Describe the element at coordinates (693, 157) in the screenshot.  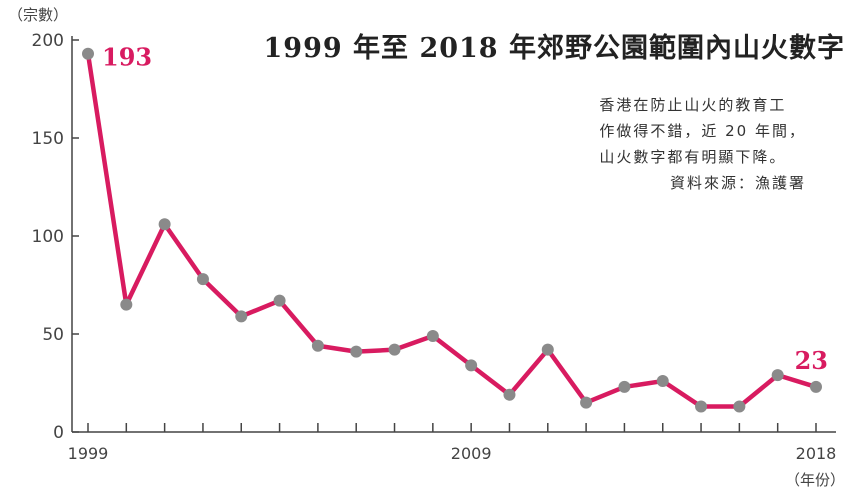
I see `note-line-3: 山火數字都有明顯下降。` at that location.